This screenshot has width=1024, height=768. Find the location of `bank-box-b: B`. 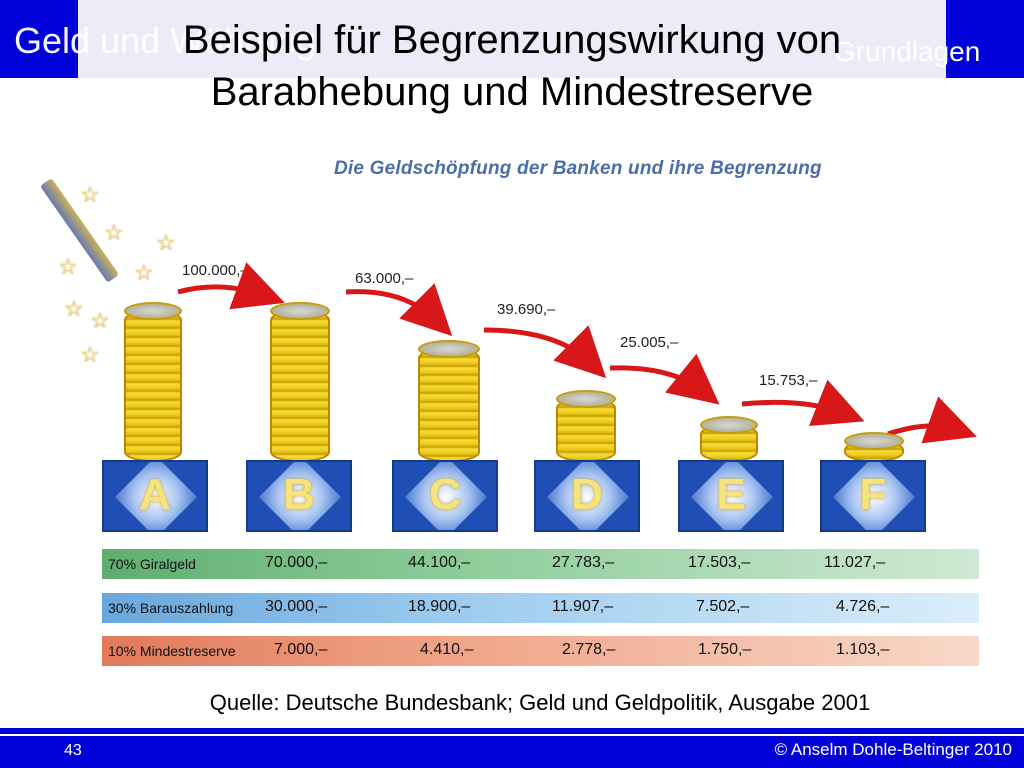

bank-box-b: B is located at coordinates (299, 496).